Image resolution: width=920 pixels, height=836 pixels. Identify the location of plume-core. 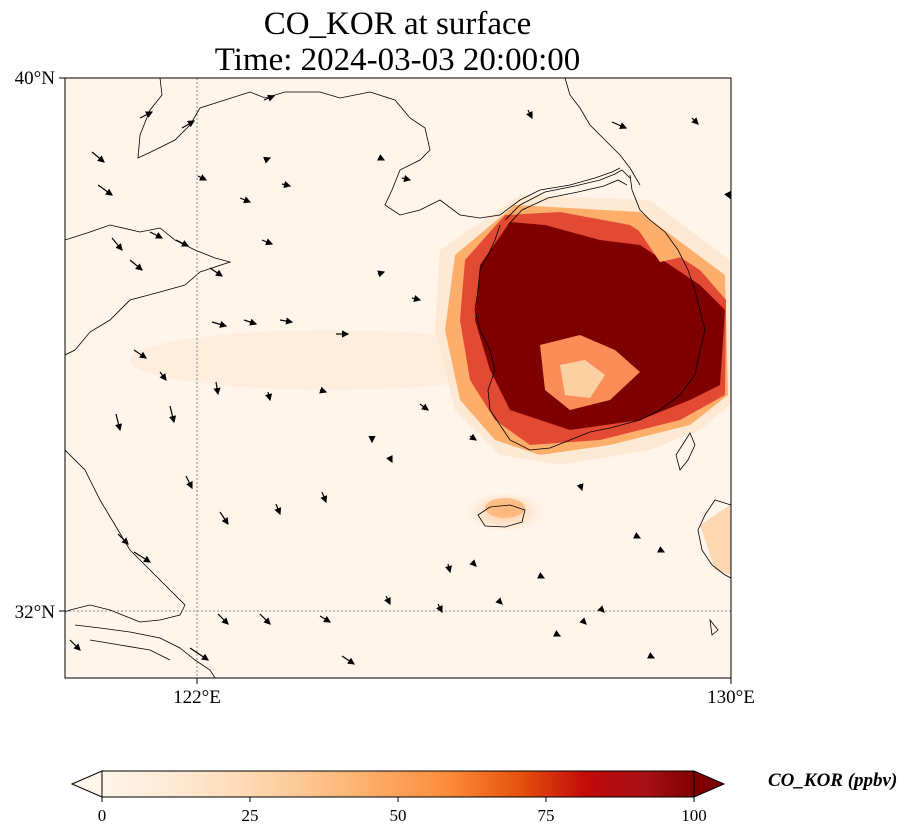
(600, 326).